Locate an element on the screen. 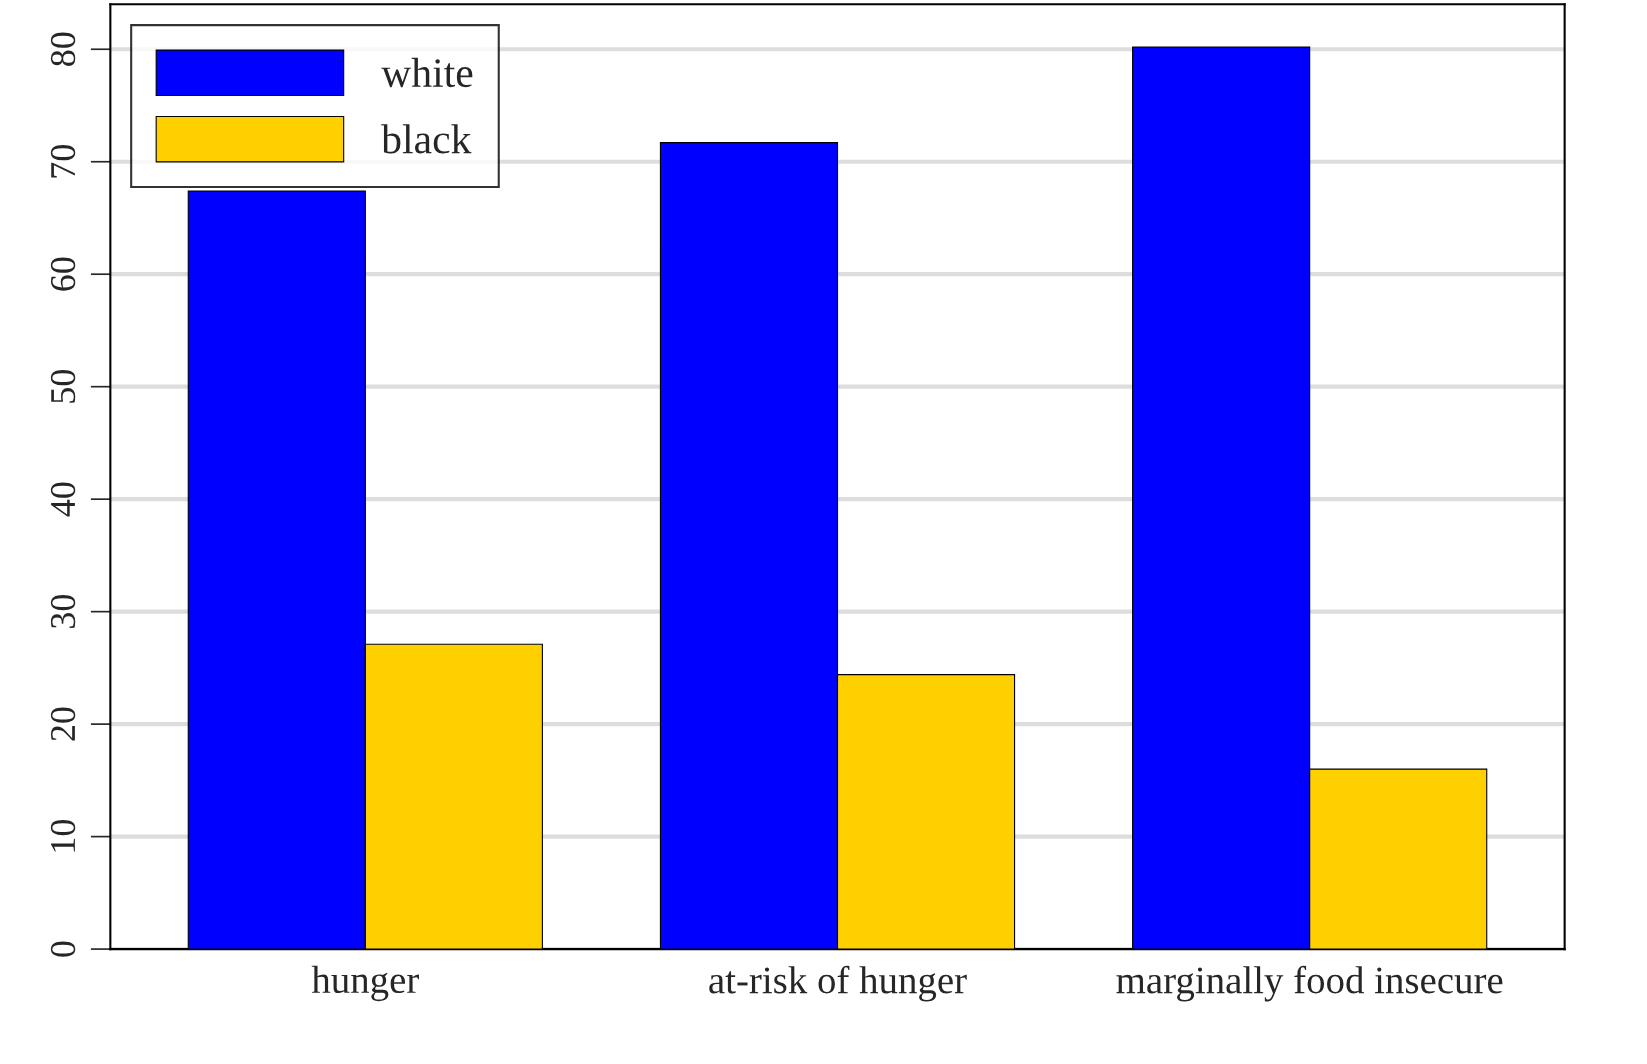 This screenshot has width=1647, height=1064. x-tick-label: hunger is located at coordinates (365, 983).